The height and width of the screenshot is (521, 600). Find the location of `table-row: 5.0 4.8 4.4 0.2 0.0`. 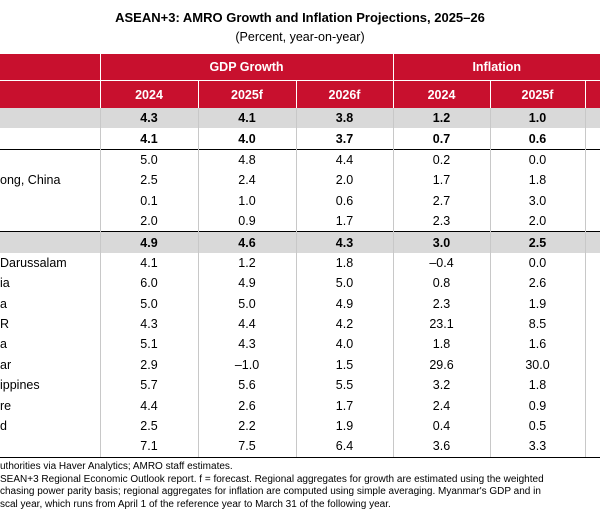

table-row: 5.0 4.8 4.4 0.2 0.0 is located at coordinates (300, 159).